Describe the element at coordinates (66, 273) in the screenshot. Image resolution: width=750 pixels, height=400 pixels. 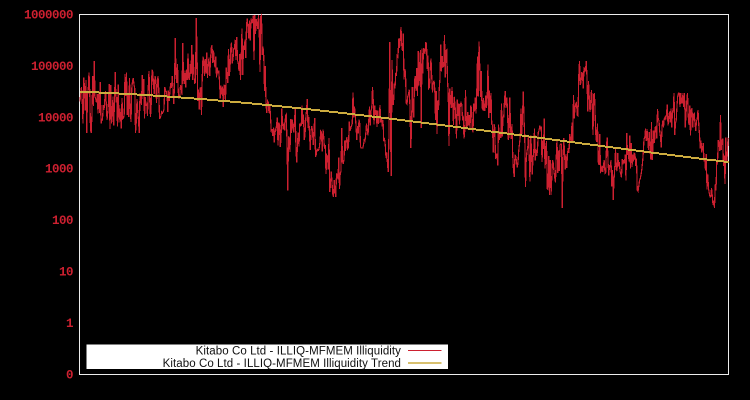
I see `svg-text: 10` at that location.